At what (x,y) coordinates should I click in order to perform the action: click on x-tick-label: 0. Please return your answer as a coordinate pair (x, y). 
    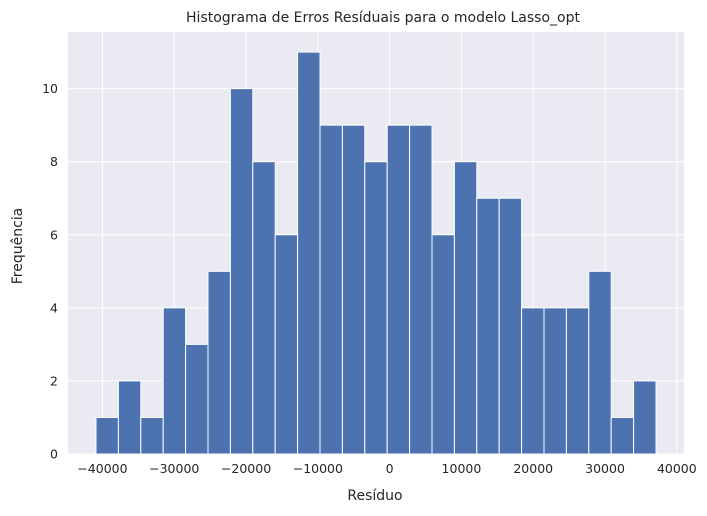
    Looking at the image, I should click on (390, 468).